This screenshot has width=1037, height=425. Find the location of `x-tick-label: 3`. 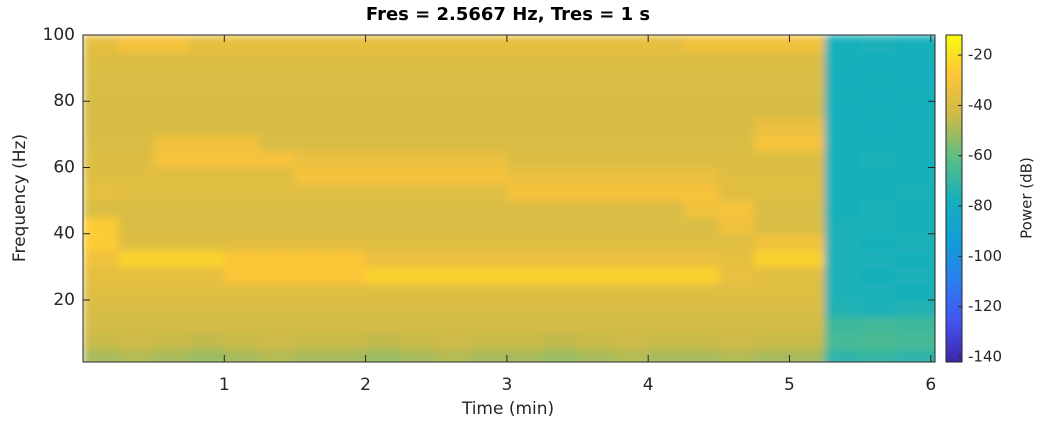

x-tick-label: 3 is located at coordinates (506, 385).